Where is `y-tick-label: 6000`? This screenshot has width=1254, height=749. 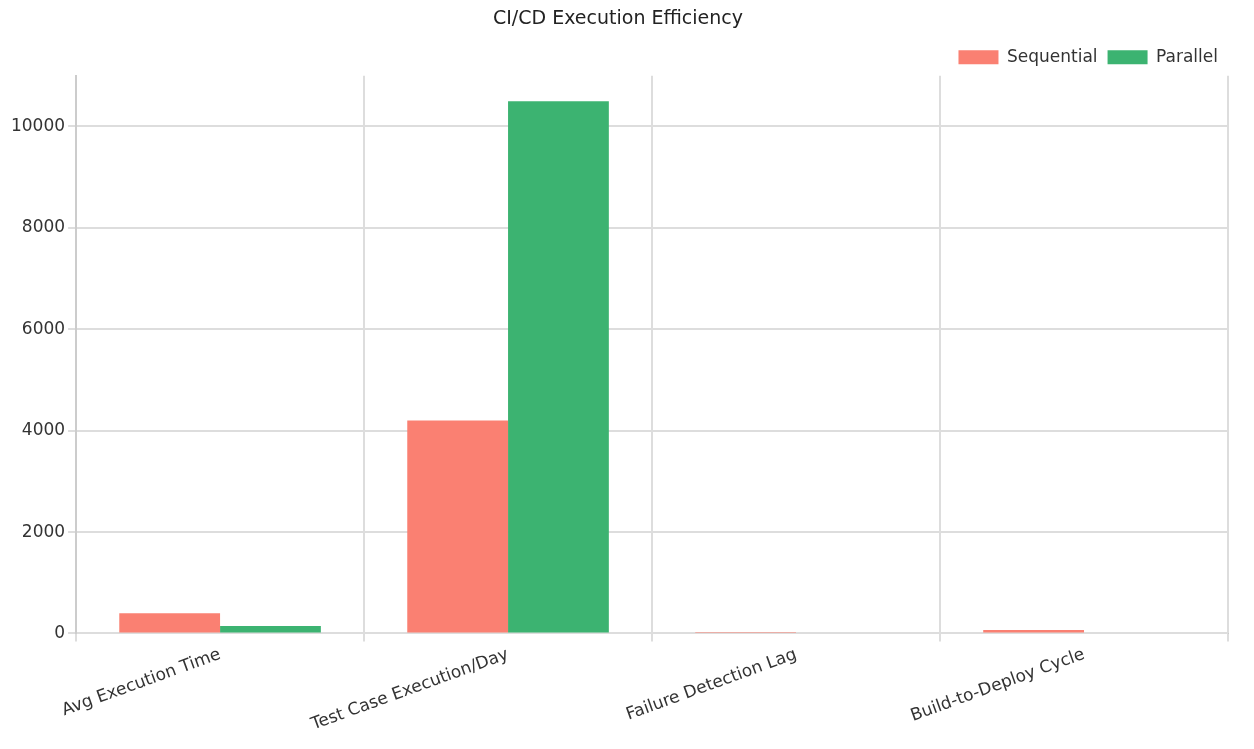 y-tick-label: 6000 is located at coordinates (43, 327).